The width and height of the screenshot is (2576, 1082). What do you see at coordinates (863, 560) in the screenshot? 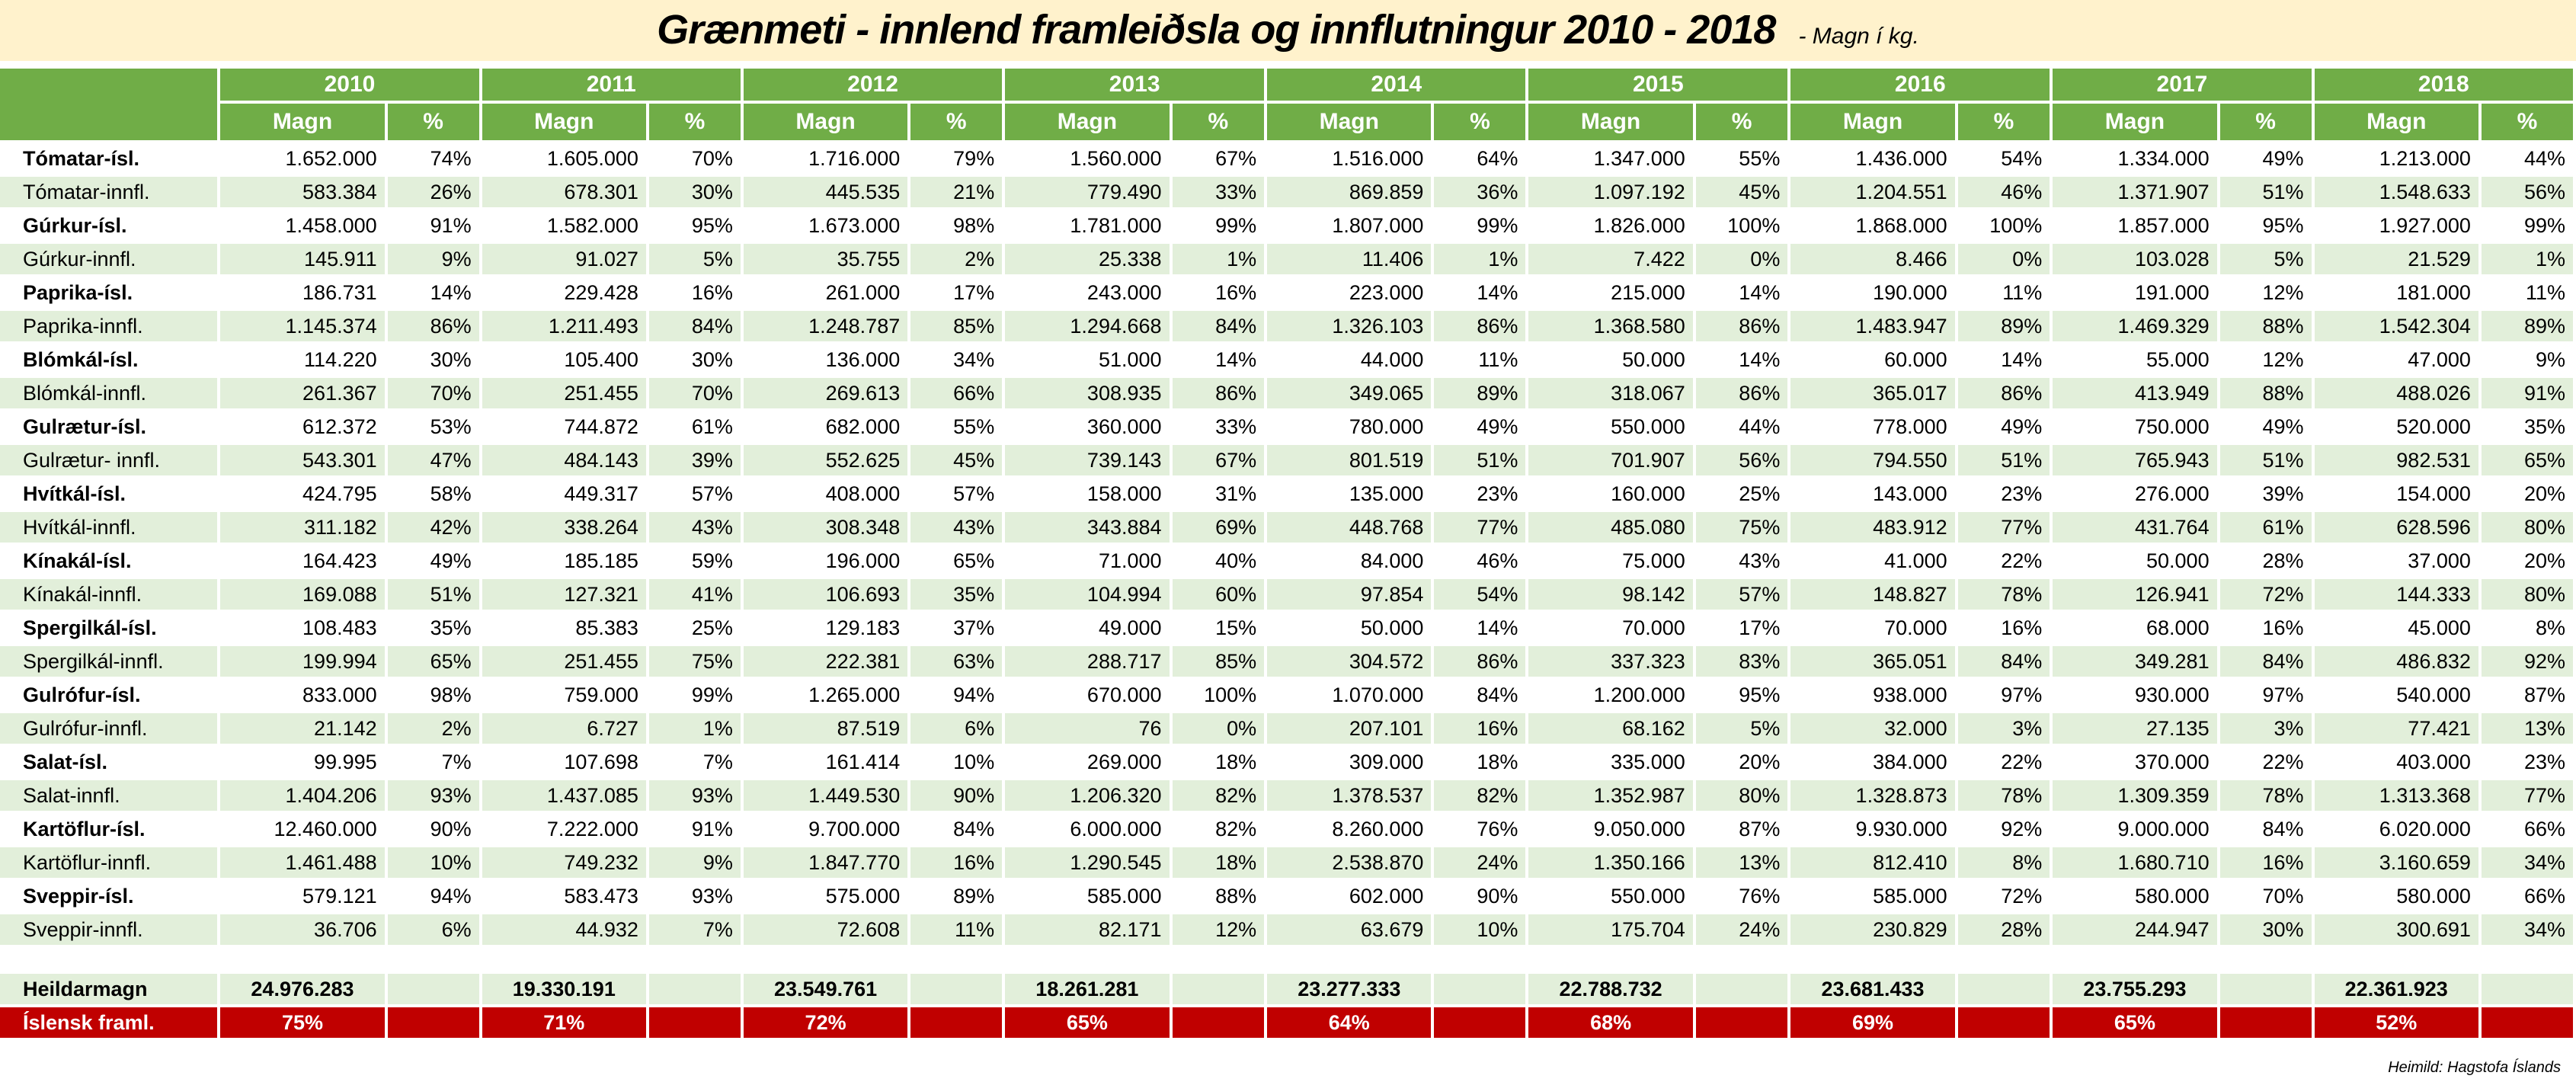
I see `amount-cell: 196.000` at bounding box center [863, 560].